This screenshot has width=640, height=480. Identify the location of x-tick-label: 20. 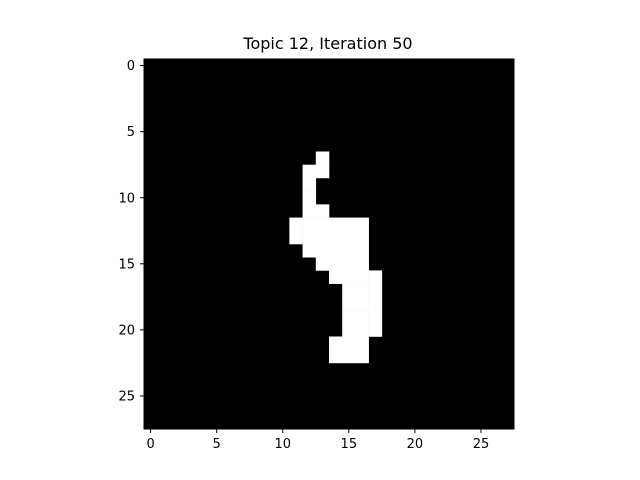
(415, 444).